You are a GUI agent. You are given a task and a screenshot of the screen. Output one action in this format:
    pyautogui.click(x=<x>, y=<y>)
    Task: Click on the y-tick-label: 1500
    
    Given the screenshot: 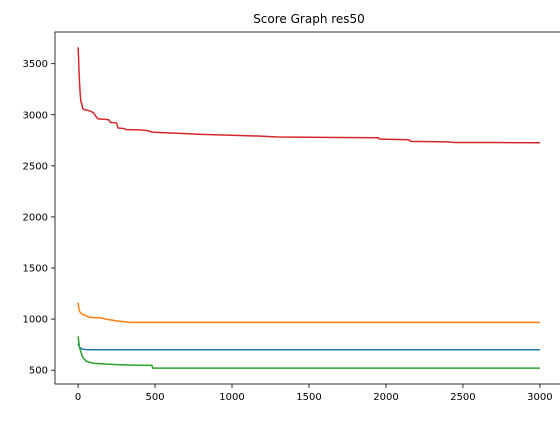 What is the action you would take?
    pyautogui.click(x=35, y=269)
    